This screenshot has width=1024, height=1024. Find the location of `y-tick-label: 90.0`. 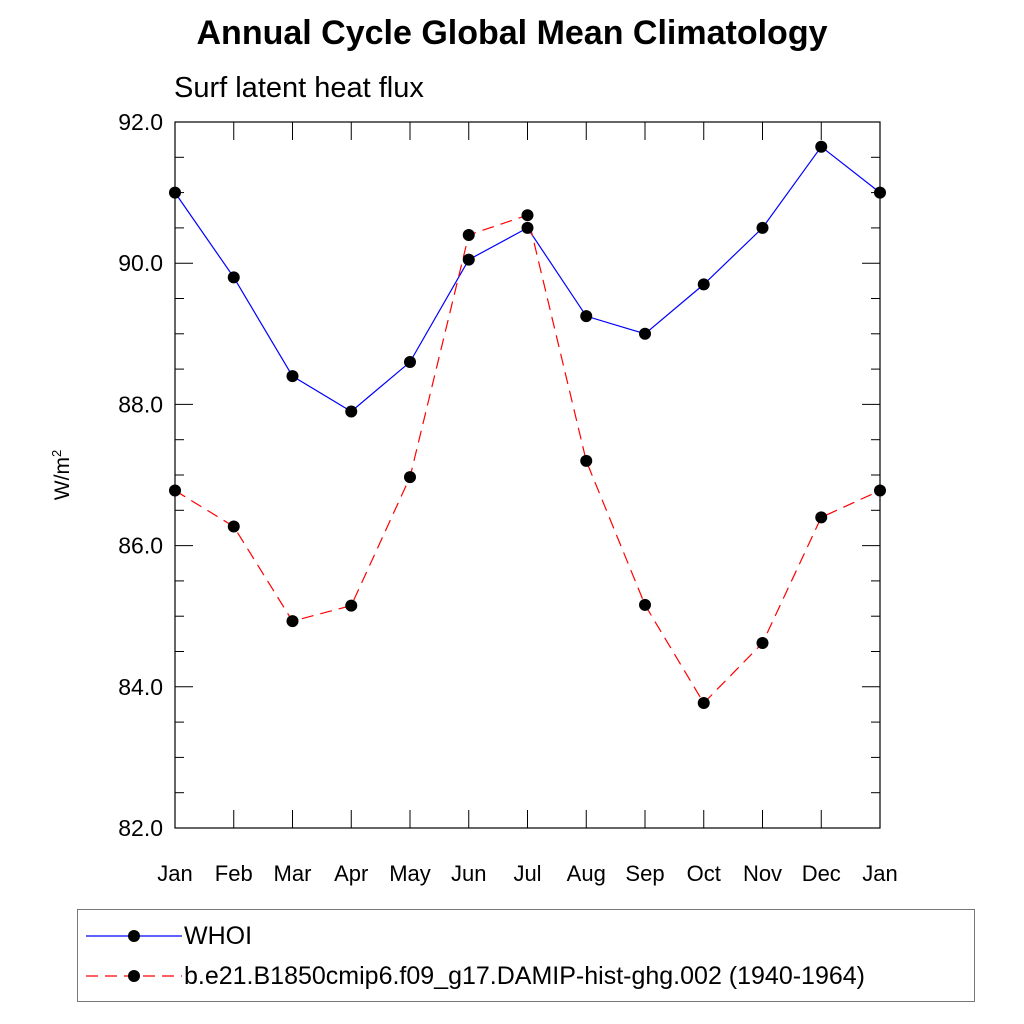

y-tick-label: 90.0 is located at coordinates (140, 263).